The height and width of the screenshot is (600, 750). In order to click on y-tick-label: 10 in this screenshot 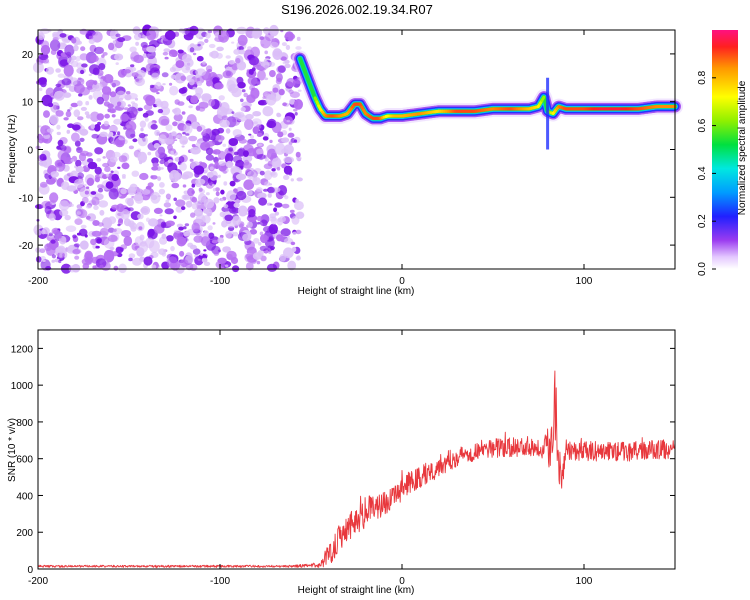, I will do `click(28, 103)`.